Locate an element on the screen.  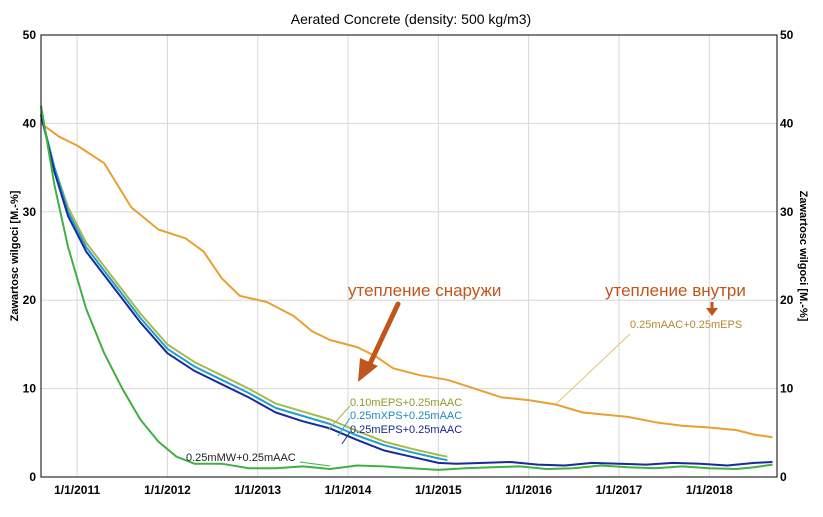
annotation-inside: утепление внутри is located at coordinates (675, 290).